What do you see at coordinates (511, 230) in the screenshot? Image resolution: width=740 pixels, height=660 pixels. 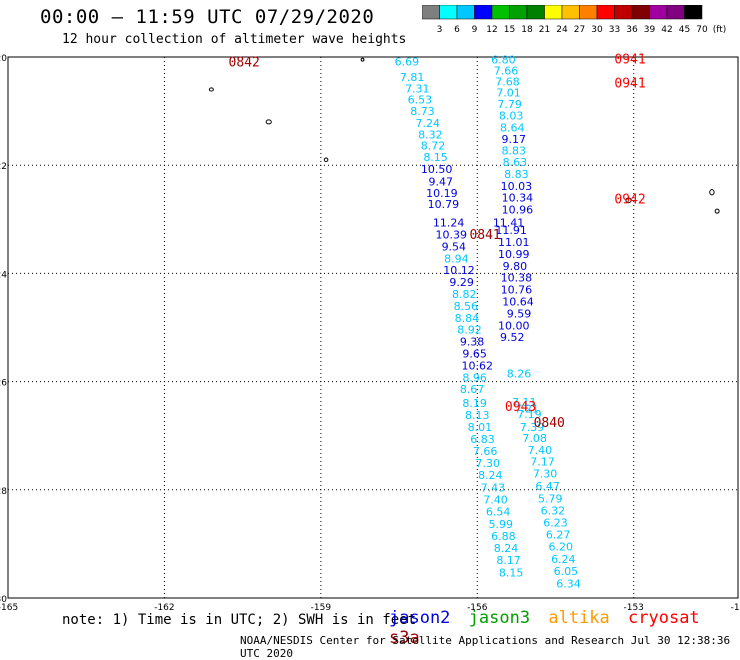 I see `wave-height-label: 11.91` at bounding box center [511, 230].